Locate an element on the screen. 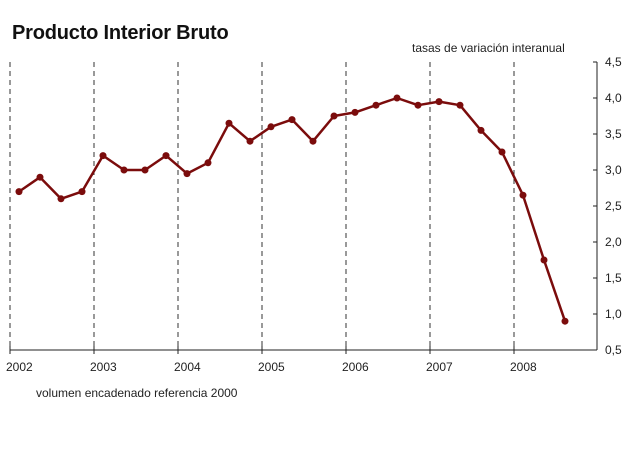 Image resolution: width=640 pixels, height=454 pixels. y-tick-label: 3,5 is located at coordinates (613, 134).